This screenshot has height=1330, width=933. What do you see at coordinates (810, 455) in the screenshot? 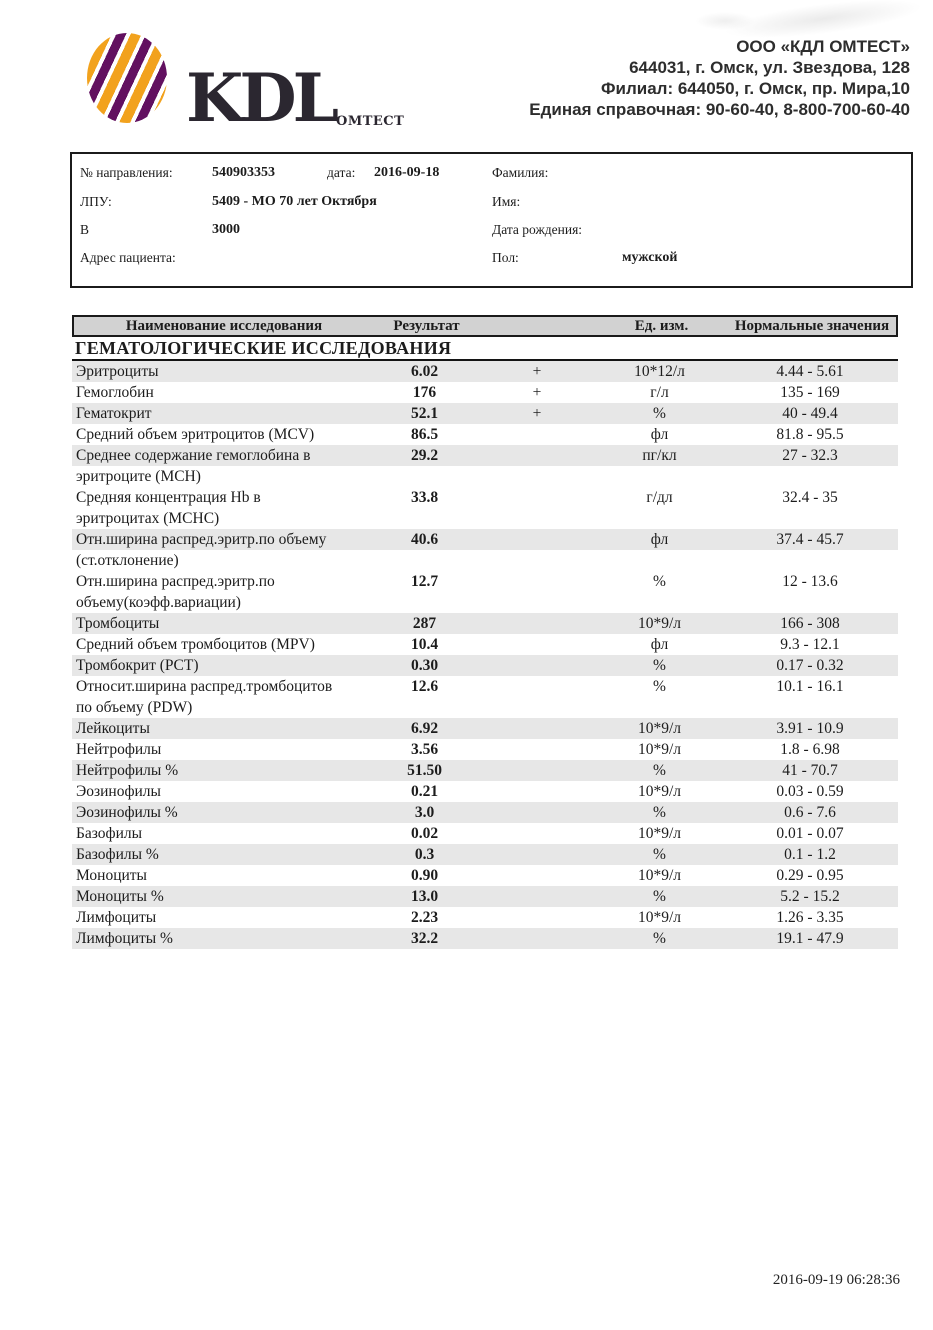
I see `reference-range: 27 - 32.3` at bounding box center [810, 455].